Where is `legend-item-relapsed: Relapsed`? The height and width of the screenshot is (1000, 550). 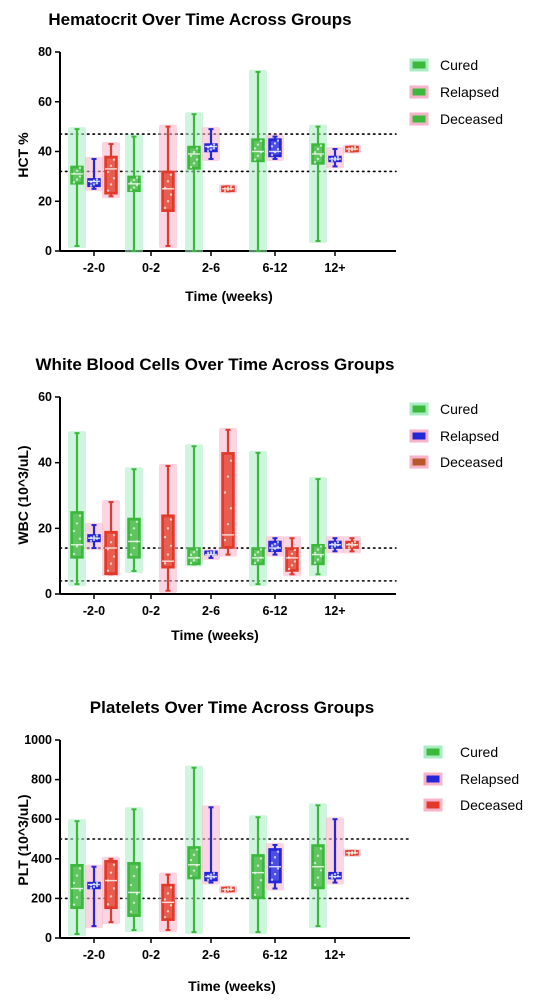
legend-item-relapsed: Relapsed is located at coordinates (454, 92).